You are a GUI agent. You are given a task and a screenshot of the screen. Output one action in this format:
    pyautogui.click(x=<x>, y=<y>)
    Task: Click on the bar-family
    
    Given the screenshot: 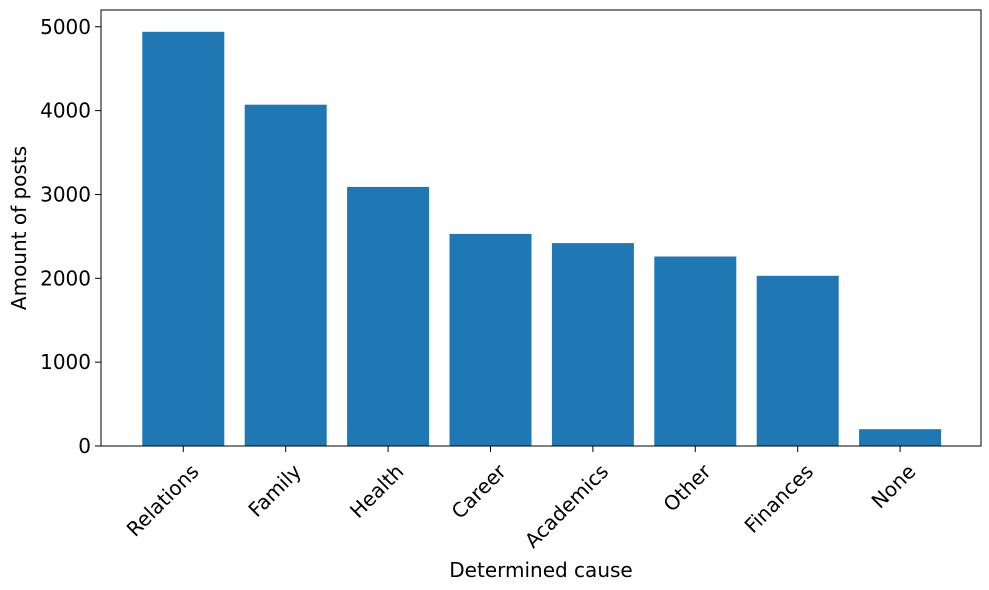 What is the action you would take?
    pyautogui.click(x=285, y=275)
    